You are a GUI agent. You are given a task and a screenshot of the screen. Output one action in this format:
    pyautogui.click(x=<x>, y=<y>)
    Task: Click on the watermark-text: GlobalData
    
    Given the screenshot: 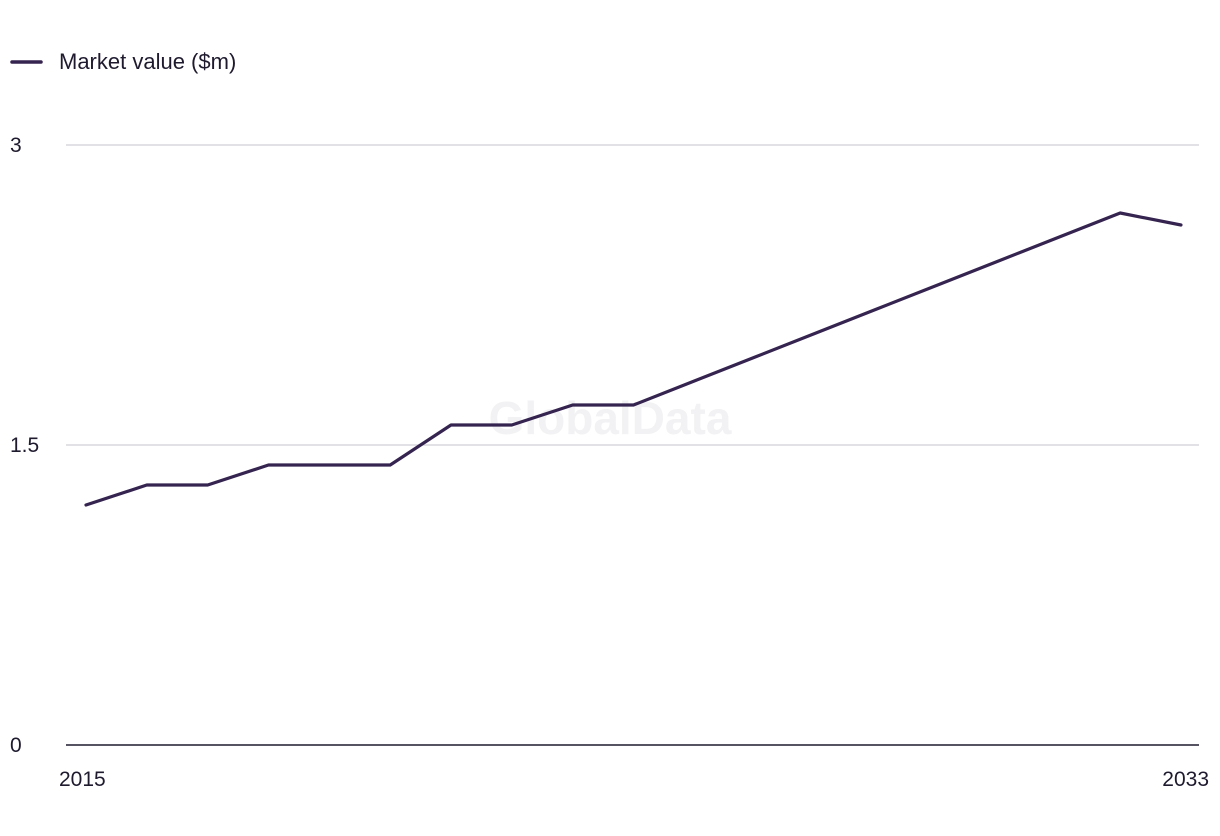 What is the action you would take?
    pyautogui.click(x=610, y=418)
    